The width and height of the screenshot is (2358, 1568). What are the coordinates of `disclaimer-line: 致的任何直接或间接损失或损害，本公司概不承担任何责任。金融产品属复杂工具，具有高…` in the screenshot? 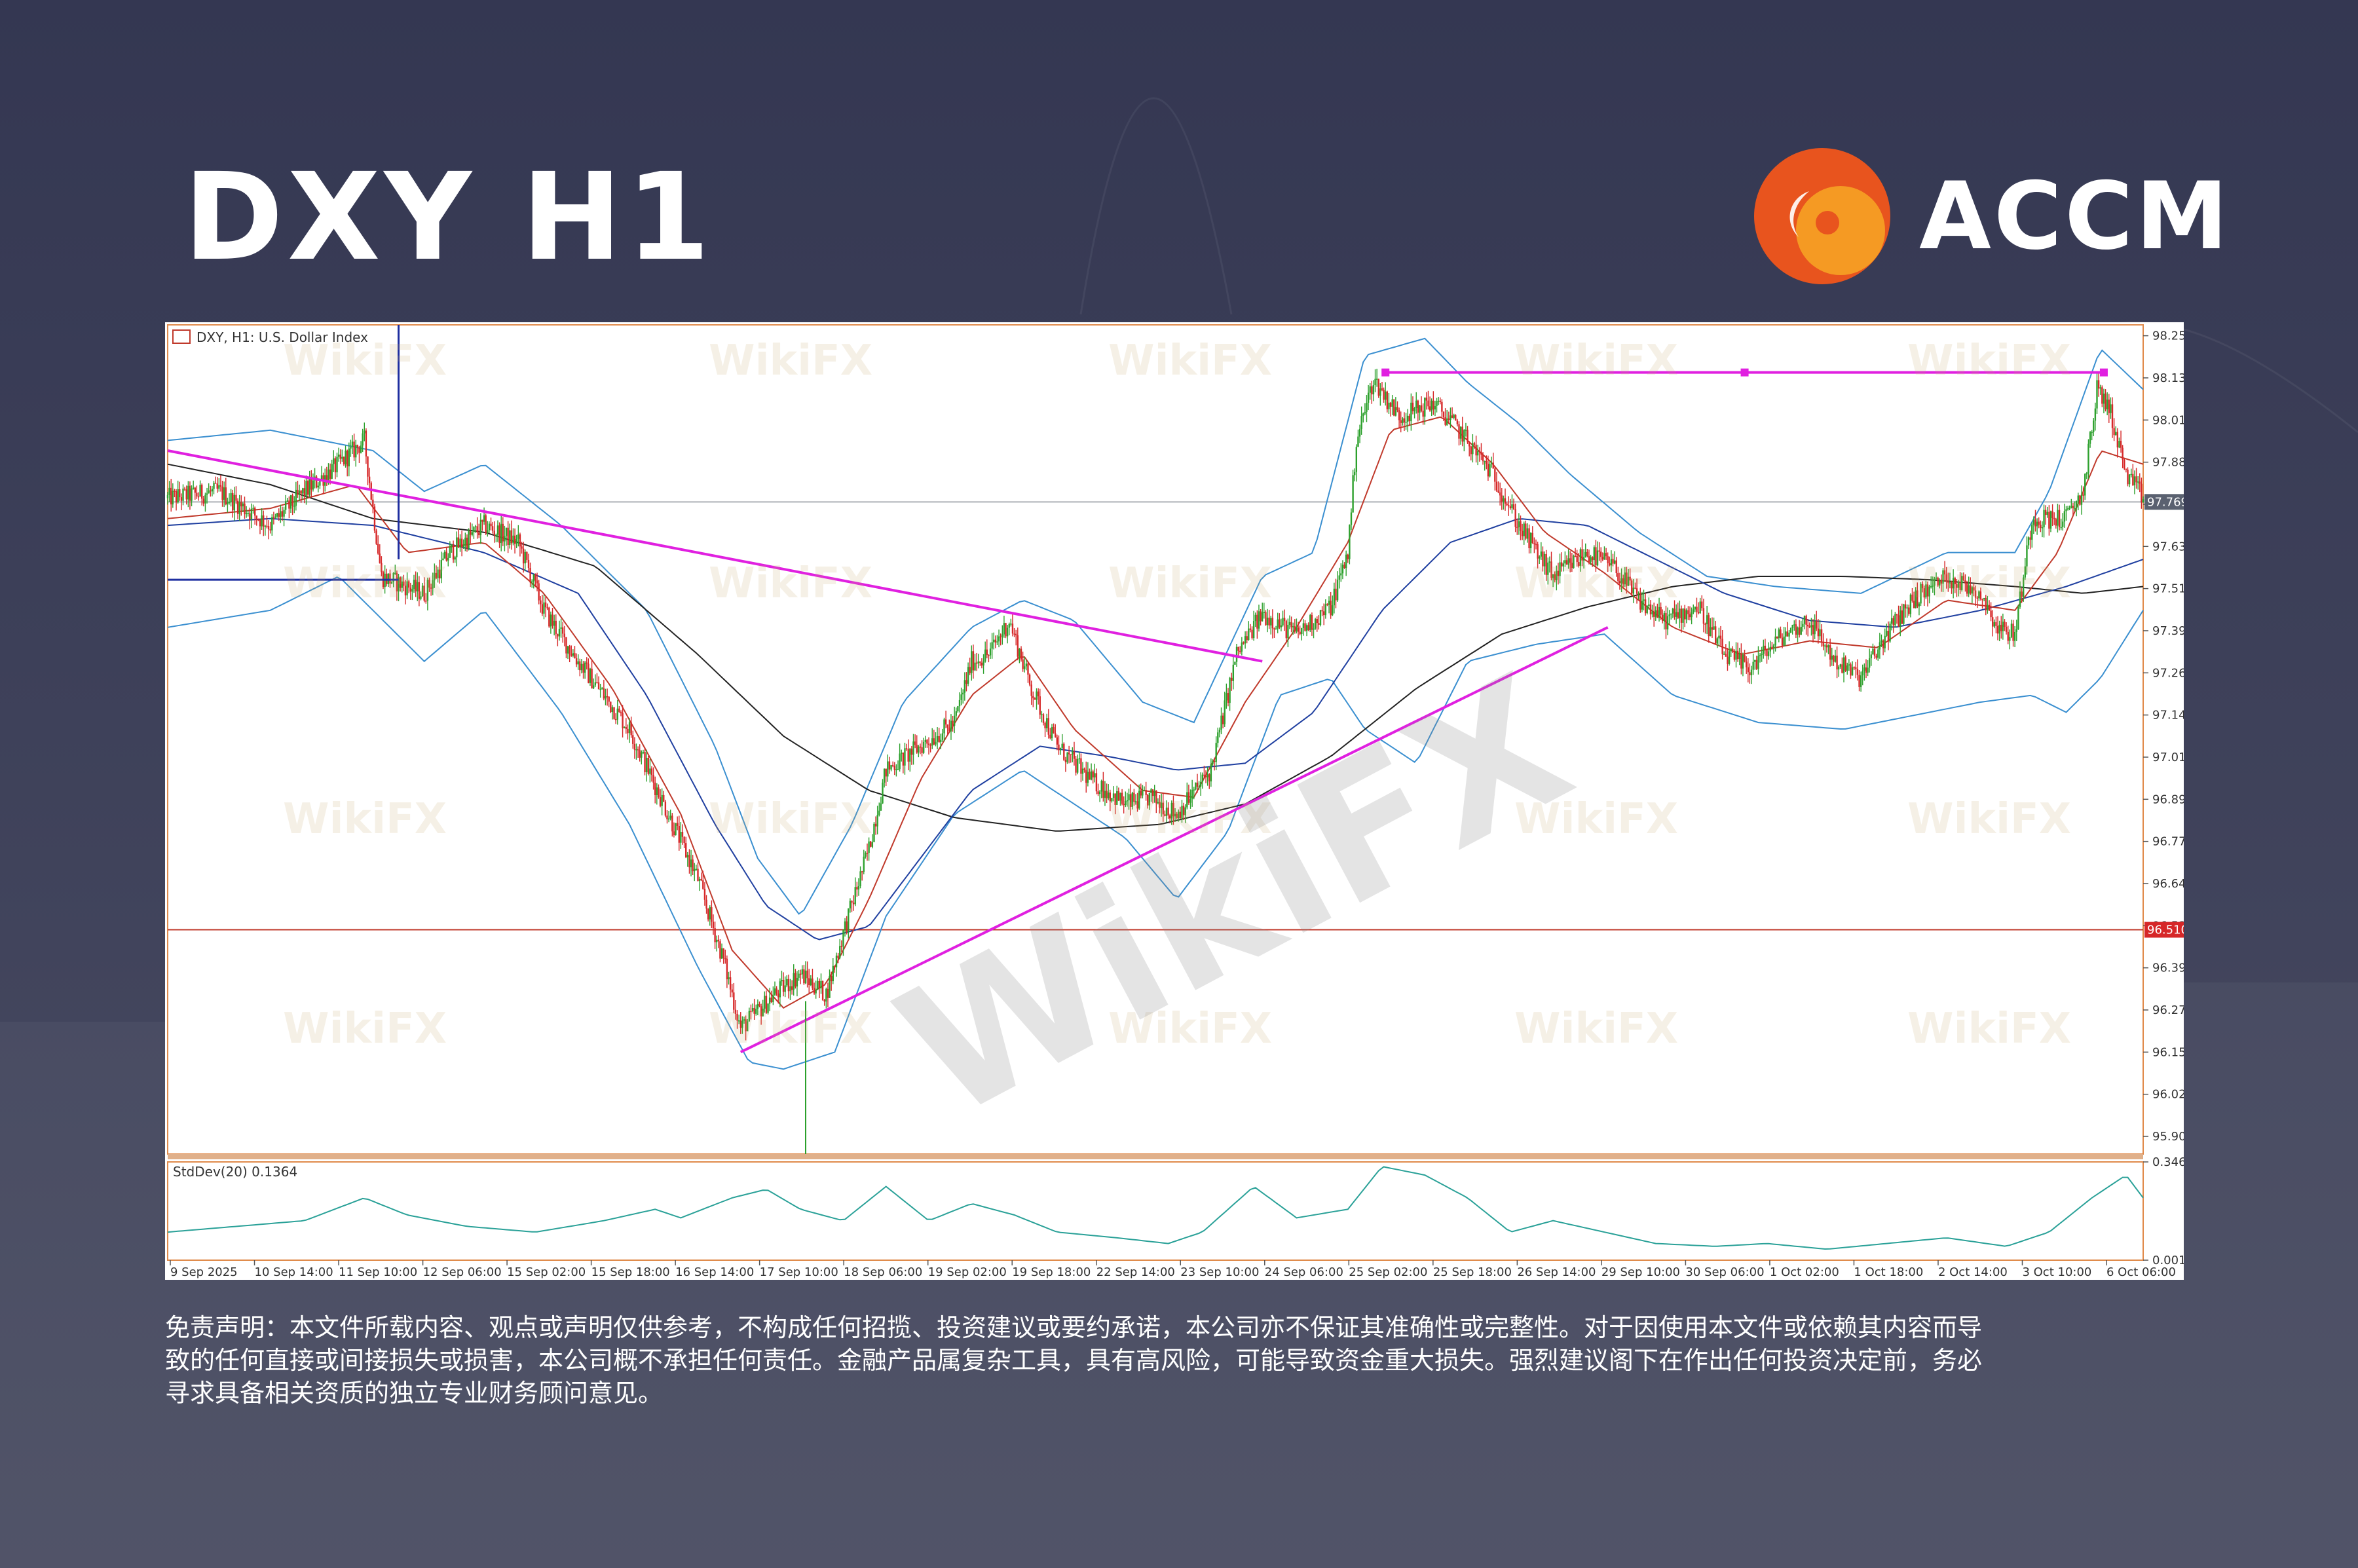 It's located at (1074, 1360).